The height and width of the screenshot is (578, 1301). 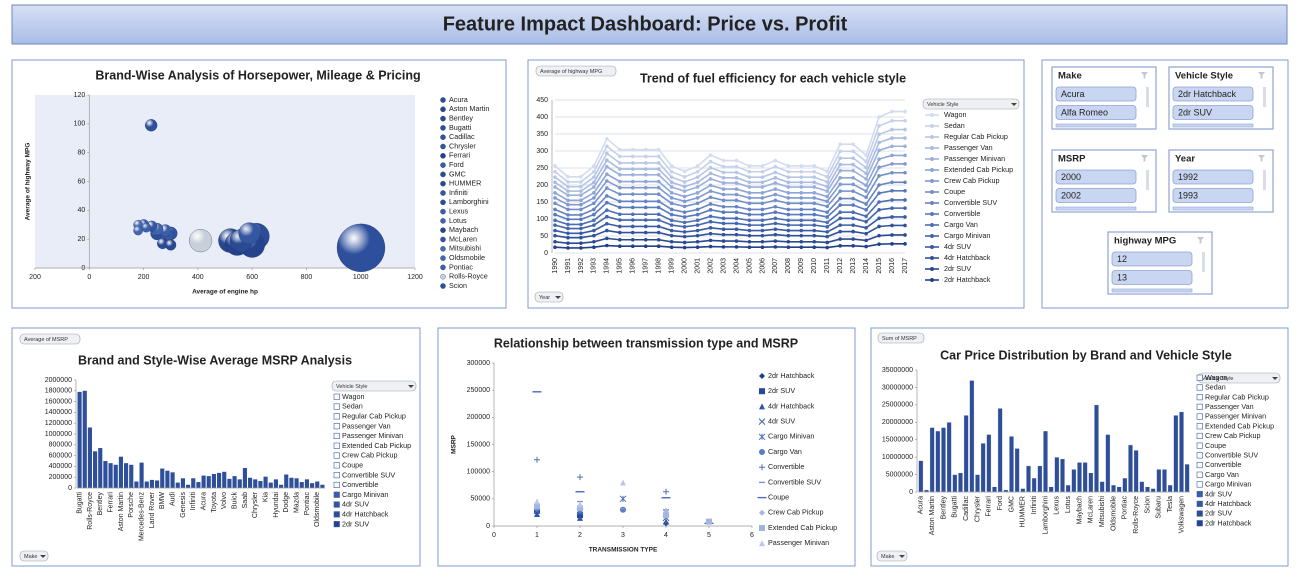 What do you see at coordinates (361, 277) in the screenshot?
I see `x-tick-label: 1000` at bounding box center [361, 277].